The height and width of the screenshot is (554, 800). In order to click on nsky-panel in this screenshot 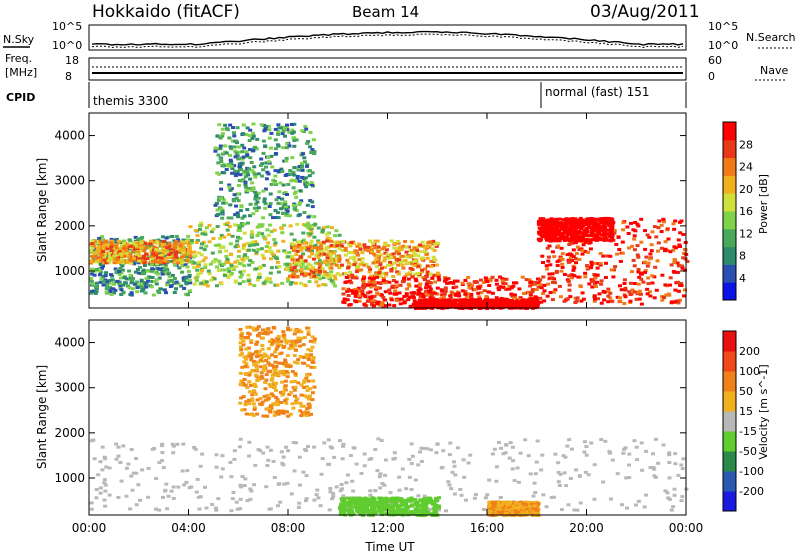, I will do `click(387, 37)`.